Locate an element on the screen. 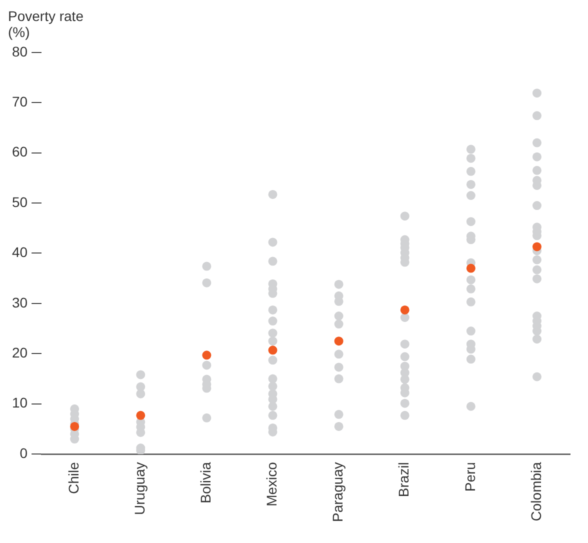 This screenshot has height=543, width=588. y-tick-label: 80 is located at coordinates (20, 51).